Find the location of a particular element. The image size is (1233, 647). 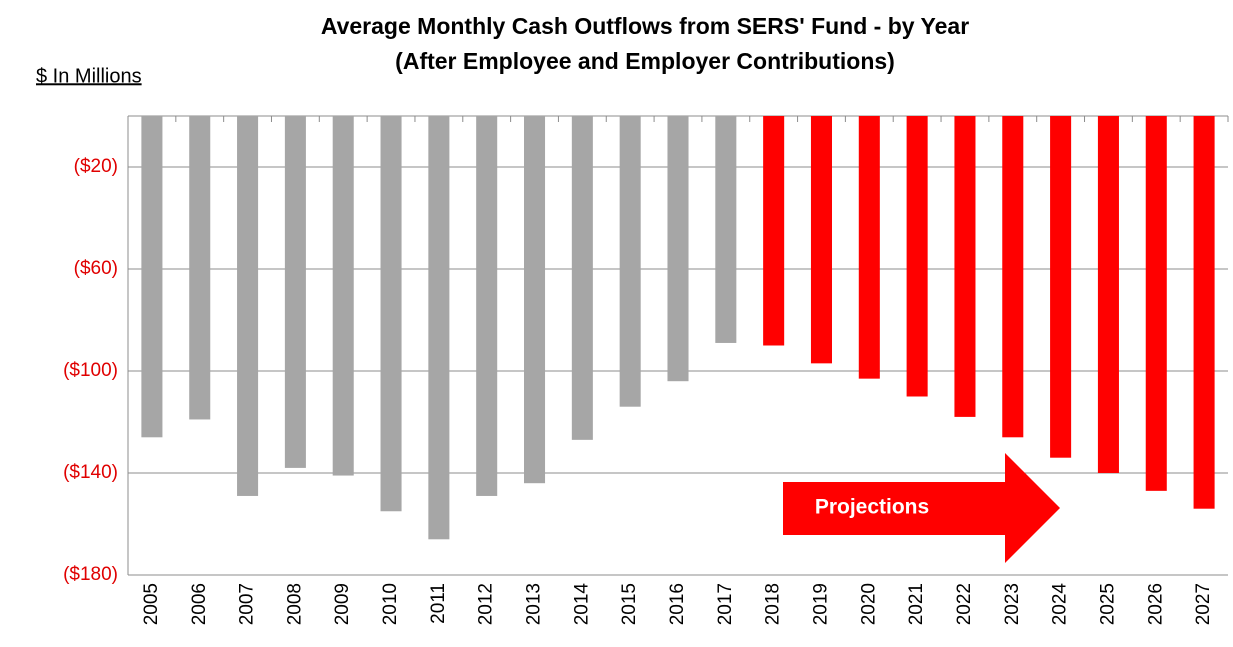

x-tick-label: 2010 is located at coordinates (390, 604).